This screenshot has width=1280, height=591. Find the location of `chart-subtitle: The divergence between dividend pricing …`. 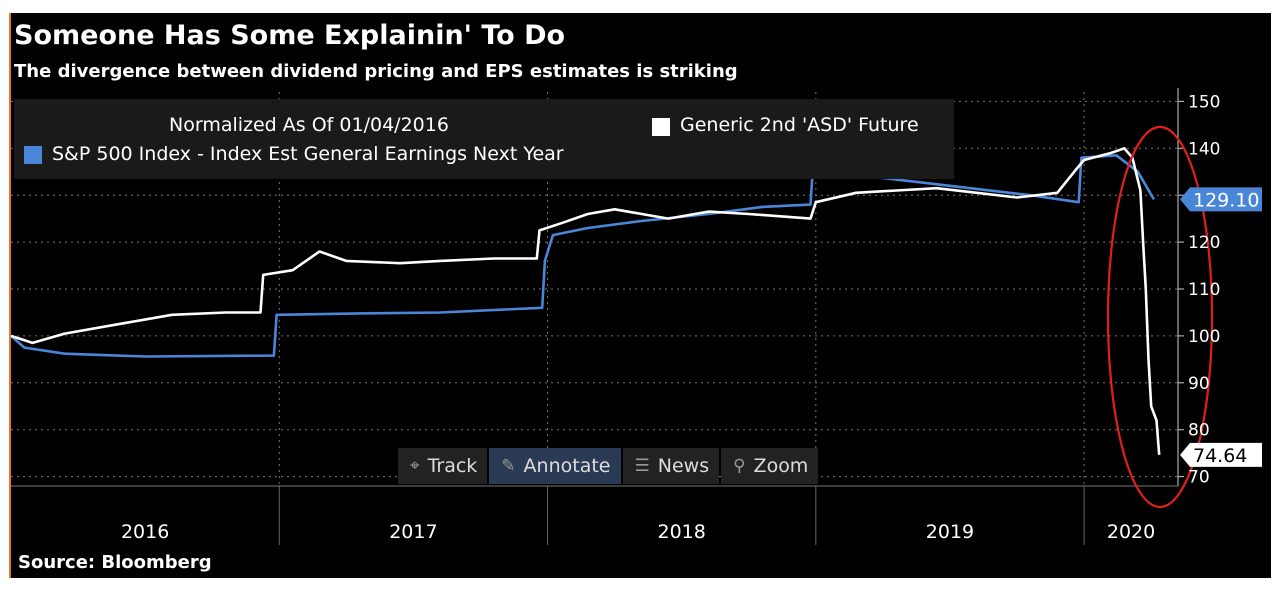

chart-subtitle: The divergence between dividend pricing … is located at coordinates (376, 71).